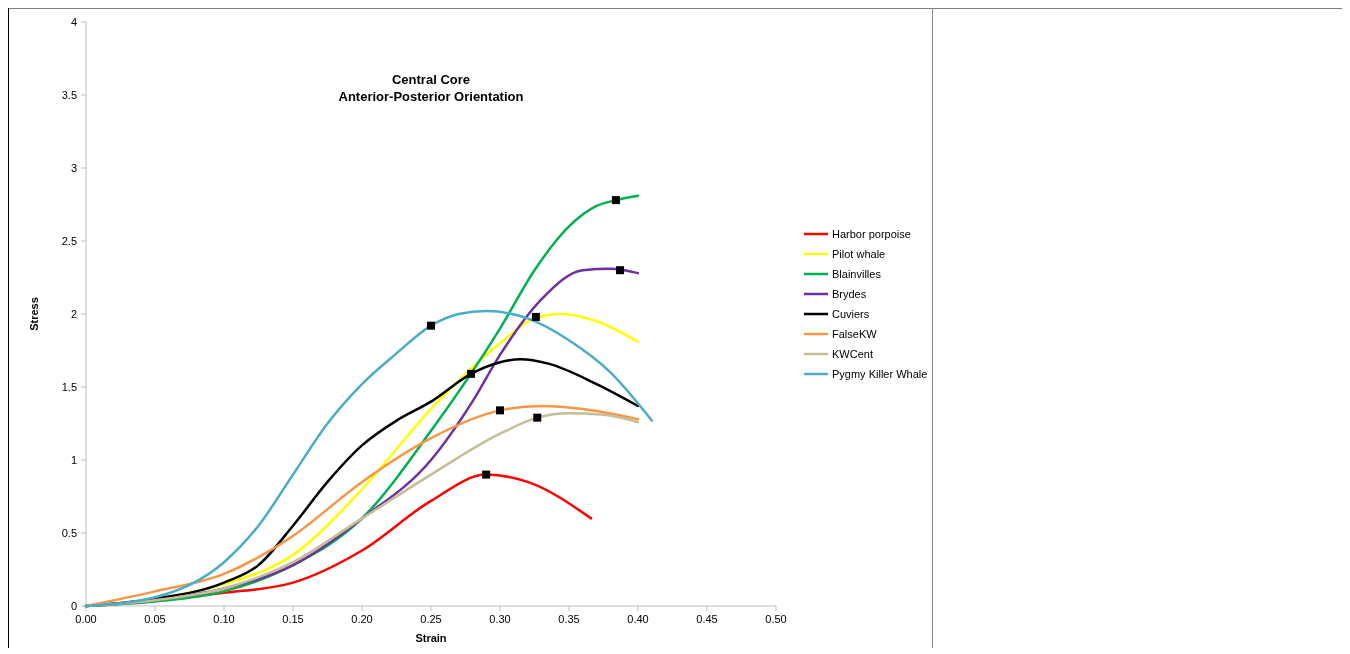 The image size is (1350, 654). What do you see at coordinates (73, 606) in the screenshot?
I see `y-tick-label: 0` at bounding box center [73, 606].